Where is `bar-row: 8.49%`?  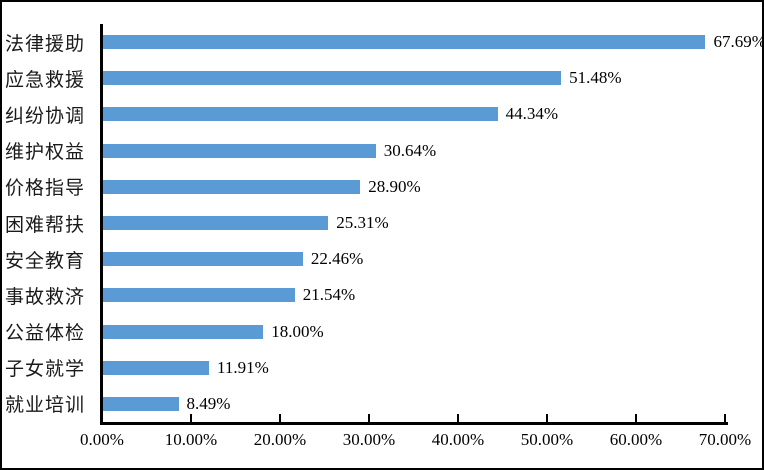 bar-row: 8.49% is located at coordinates (414, 404).